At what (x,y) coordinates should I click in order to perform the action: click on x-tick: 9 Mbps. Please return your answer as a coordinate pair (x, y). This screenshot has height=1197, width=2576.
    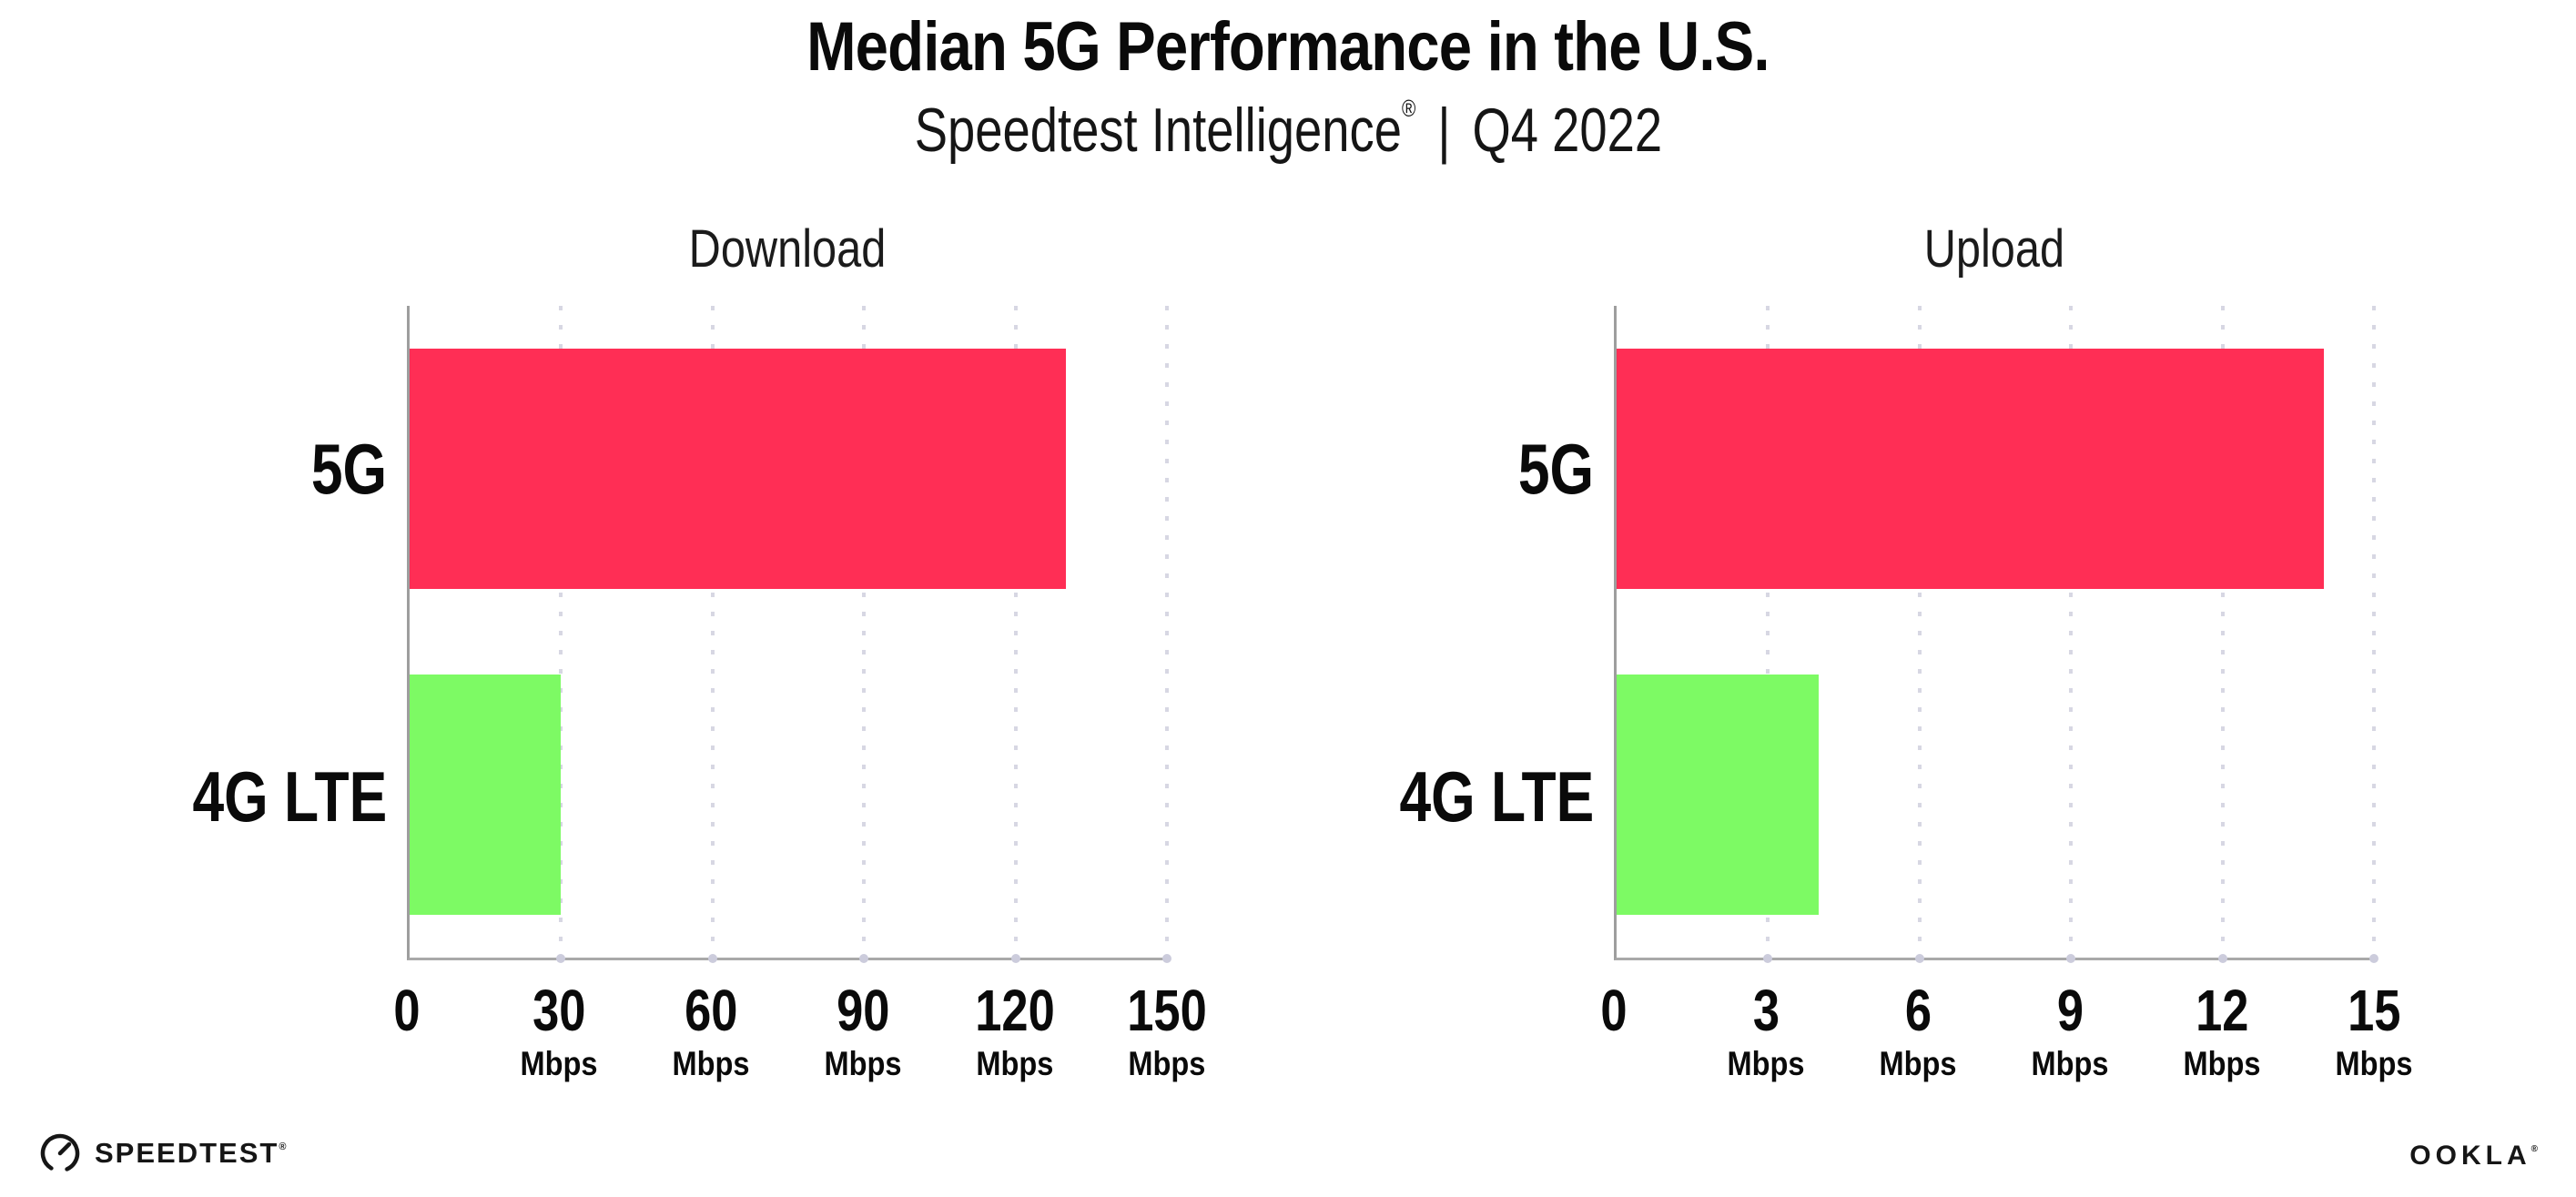
    Looking at the image, I should click on (2070, 1032).